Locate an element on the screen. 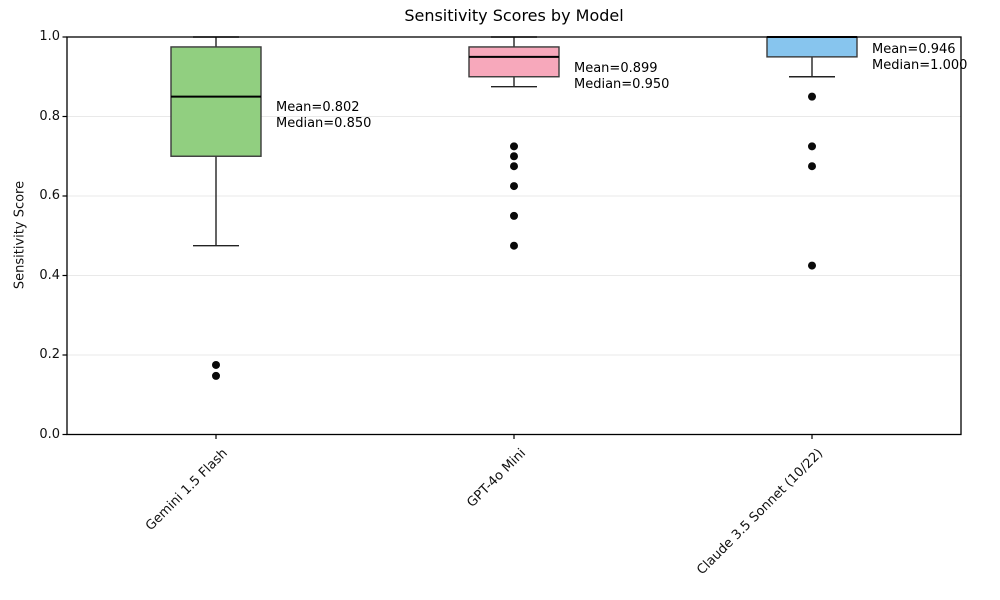  chart-title: Sensitivity Scores by Model is located at coordinates (514, 15).